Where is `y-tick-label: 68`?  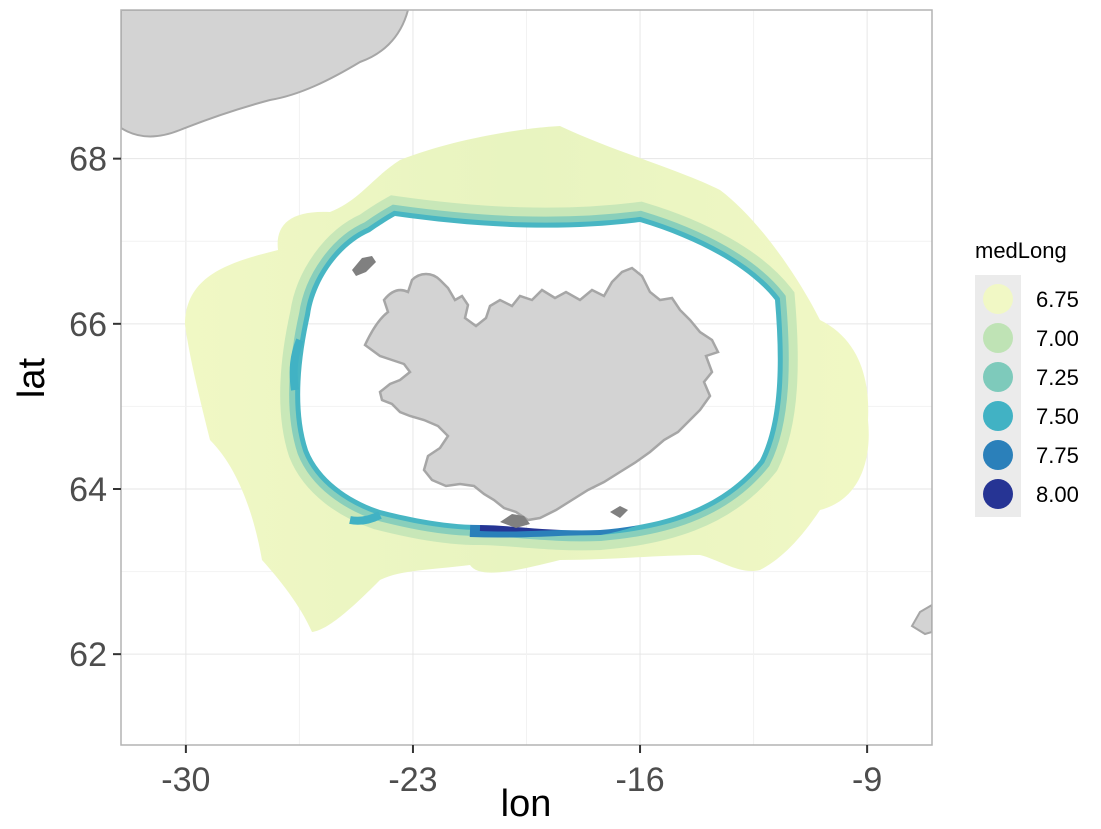 y-tick-label: 68 is located at coordinates (88, 160).